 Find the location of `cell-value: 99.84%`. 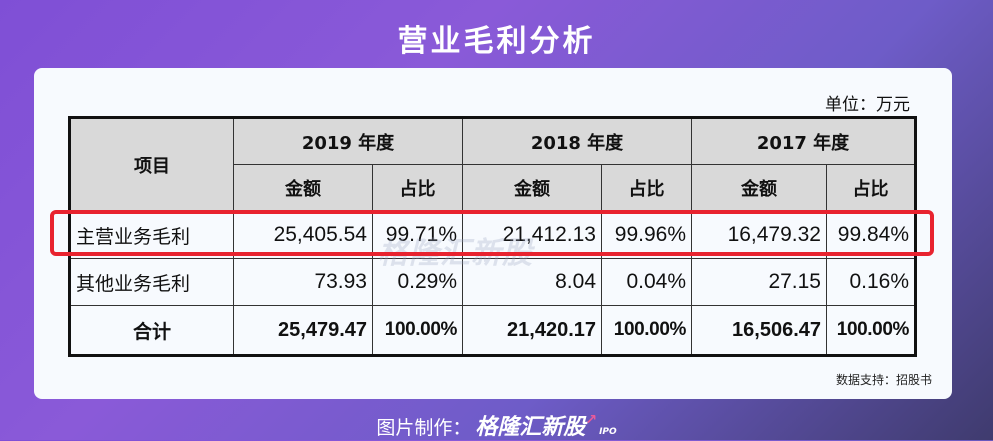

cell-value: 99.84% is located at coordinates (871, 235).